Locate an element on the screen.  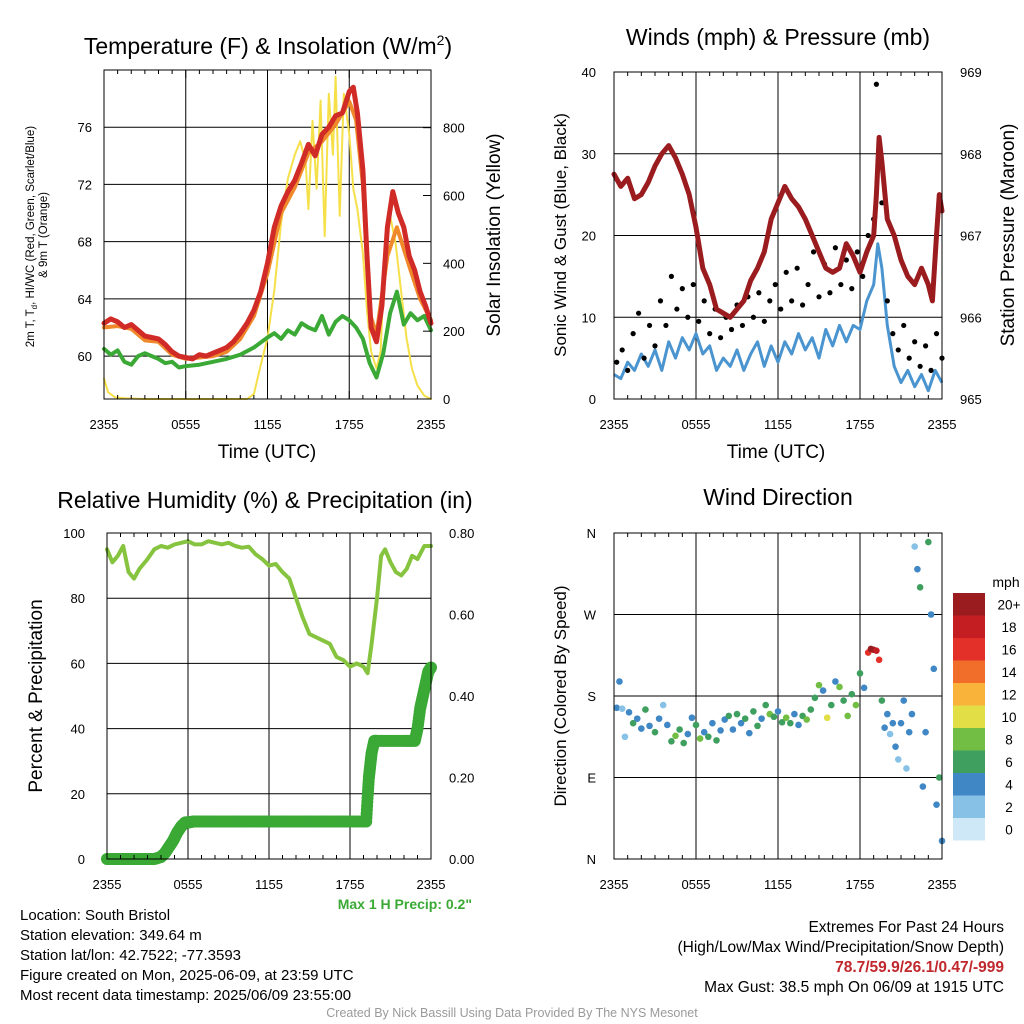
x-tick-label: 0555 is located at coordinates (185, 424).